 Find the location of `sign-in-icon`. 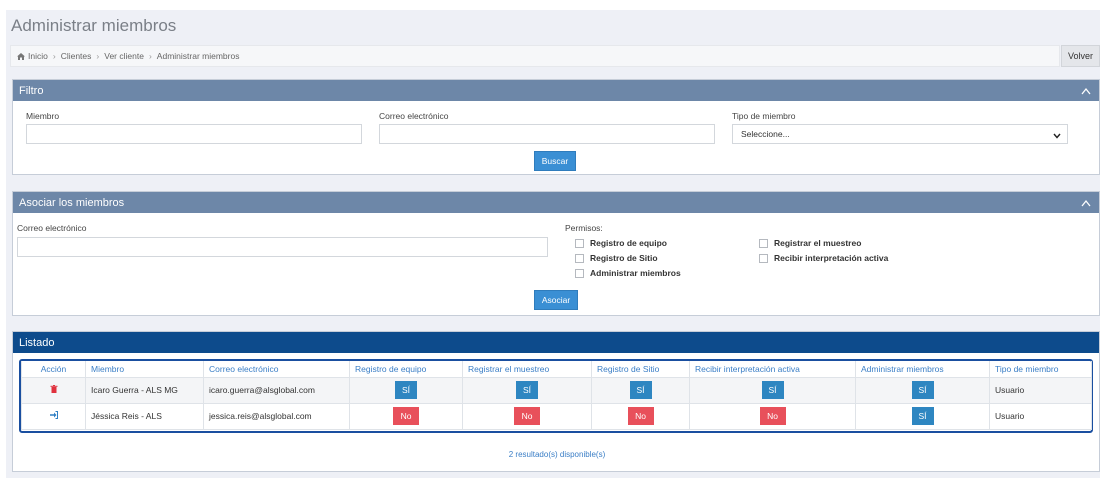

sign-in-icon is located at coordinates (53, 415).